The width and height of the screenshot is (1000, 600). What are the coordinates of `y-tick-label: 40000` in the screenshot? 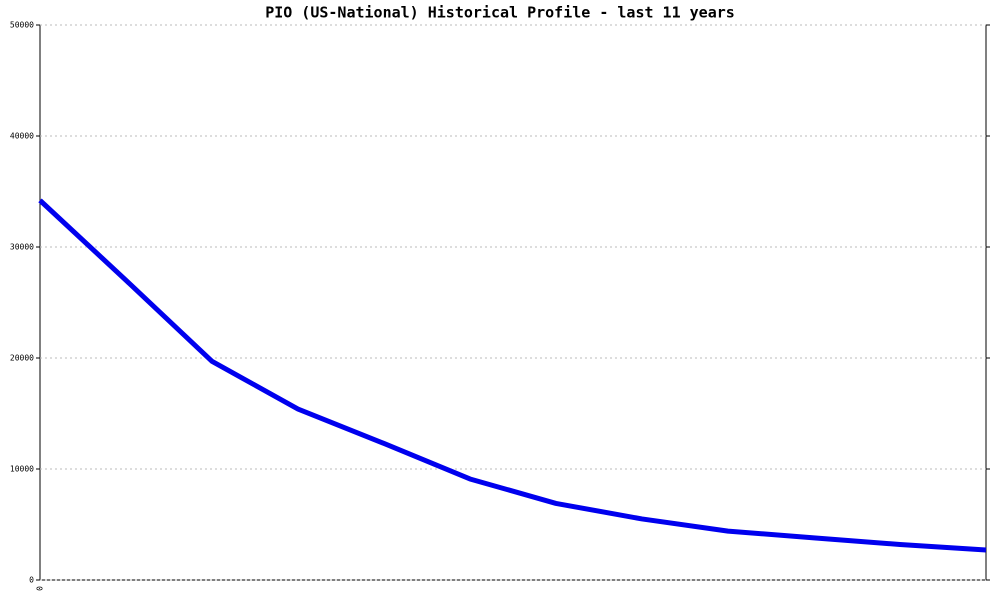 It's located at (22, 136).